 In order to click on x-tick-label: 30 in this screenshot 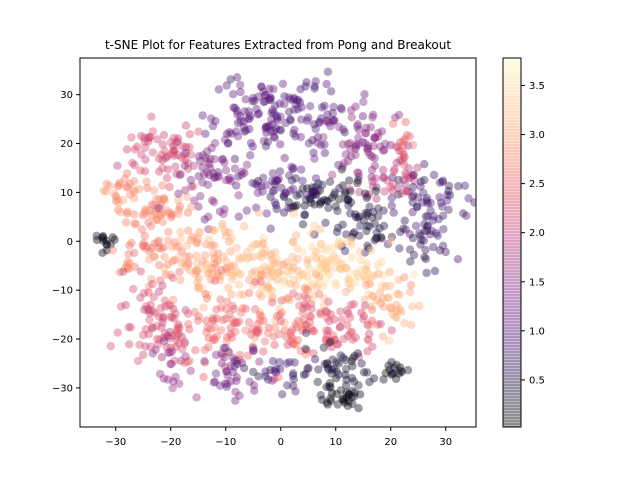, I will do `click(445, 442)`.